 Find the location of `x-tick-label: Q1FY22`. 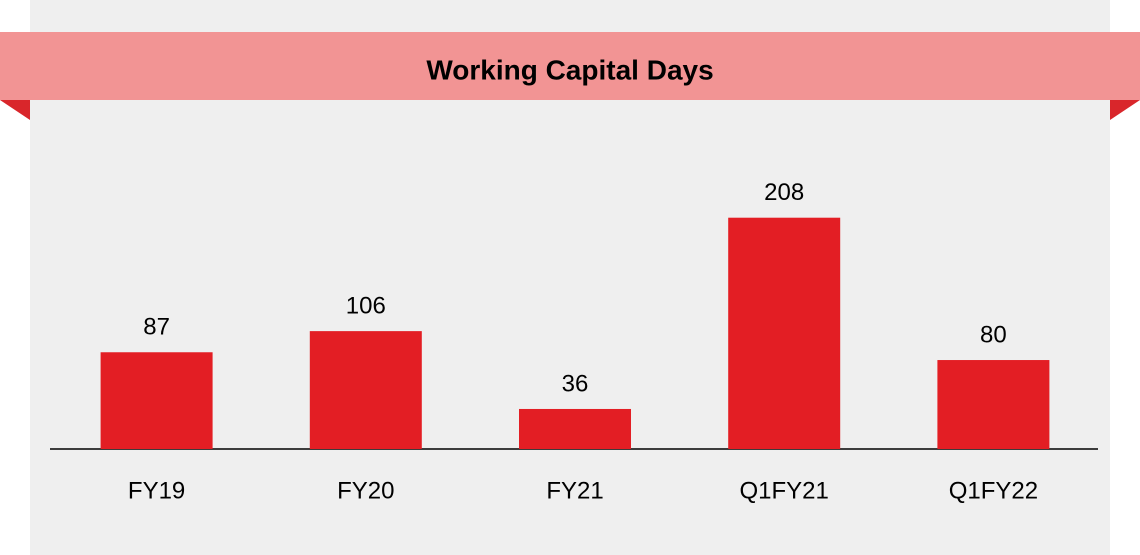

x-tick-label: Q1FY22 is located at coordinates (993, 490).